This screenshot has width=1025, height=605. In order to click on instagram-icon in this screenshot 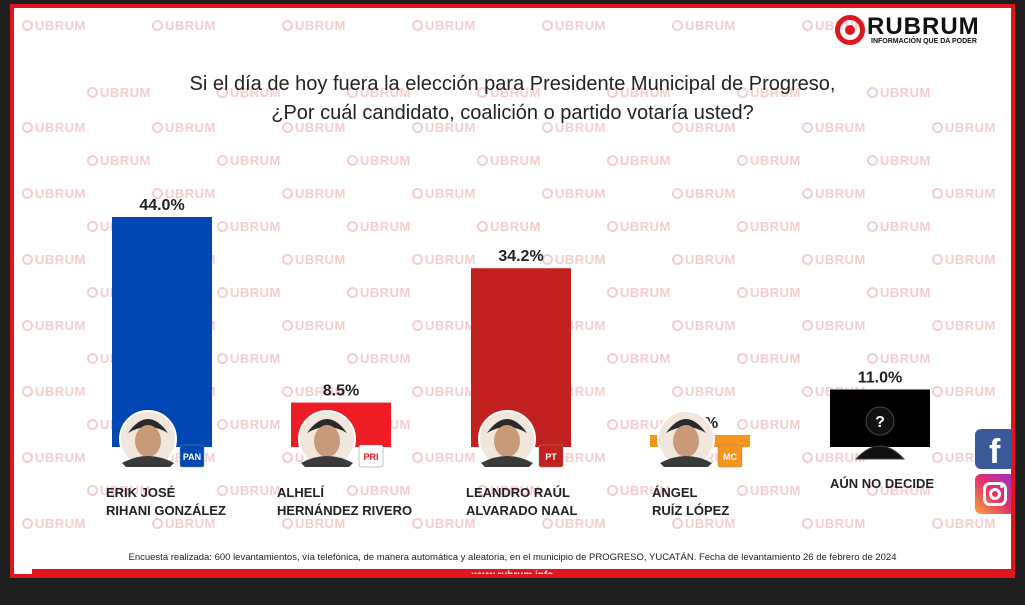, I will do `click(993, 494)`.